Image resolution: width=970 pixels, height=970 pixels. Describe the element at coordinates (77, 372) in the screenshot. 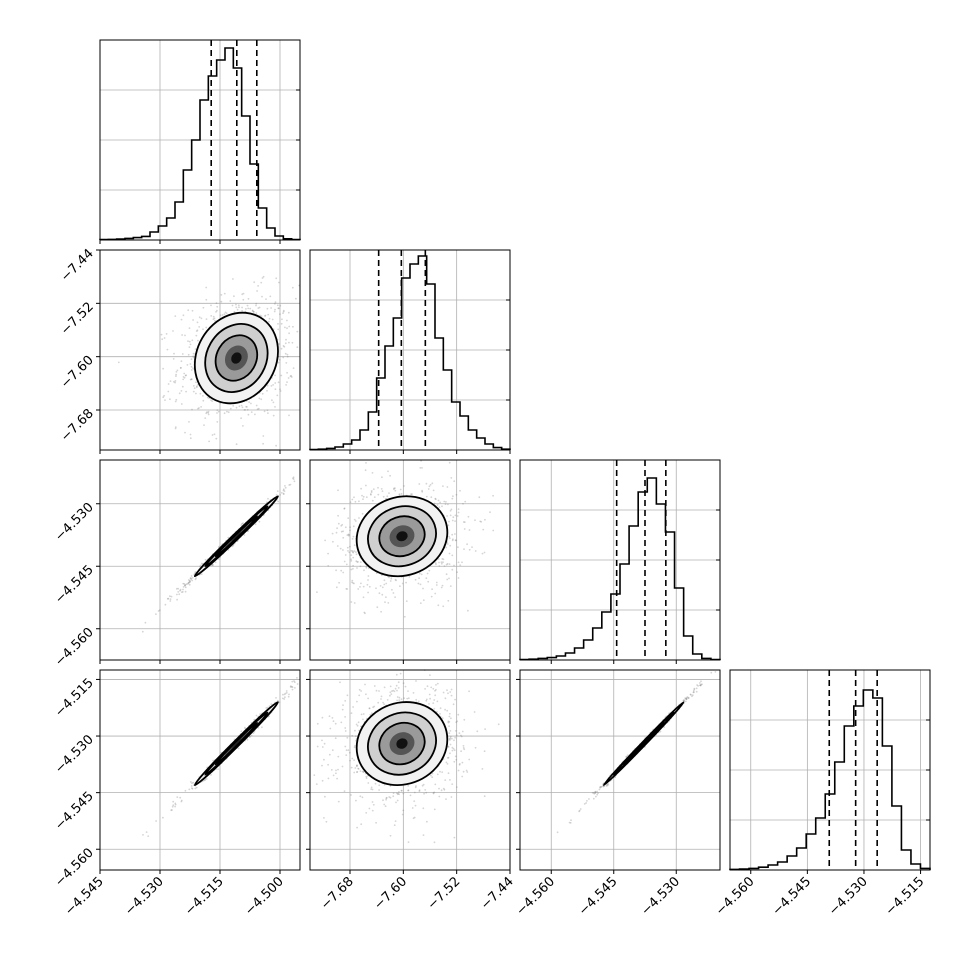

I see `y-tick-label: −7.60` at that location.